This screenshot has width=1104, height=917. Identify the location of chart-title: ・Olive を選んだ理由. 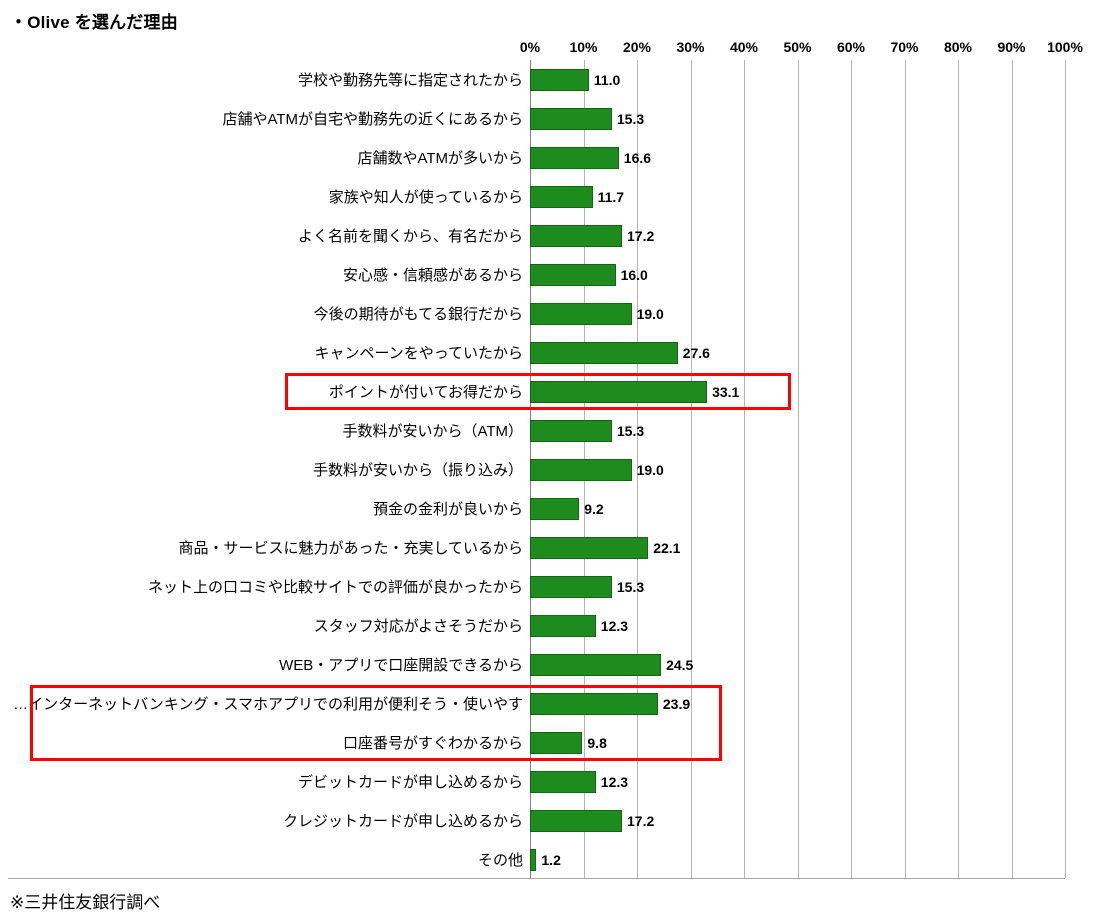
(94, 22).